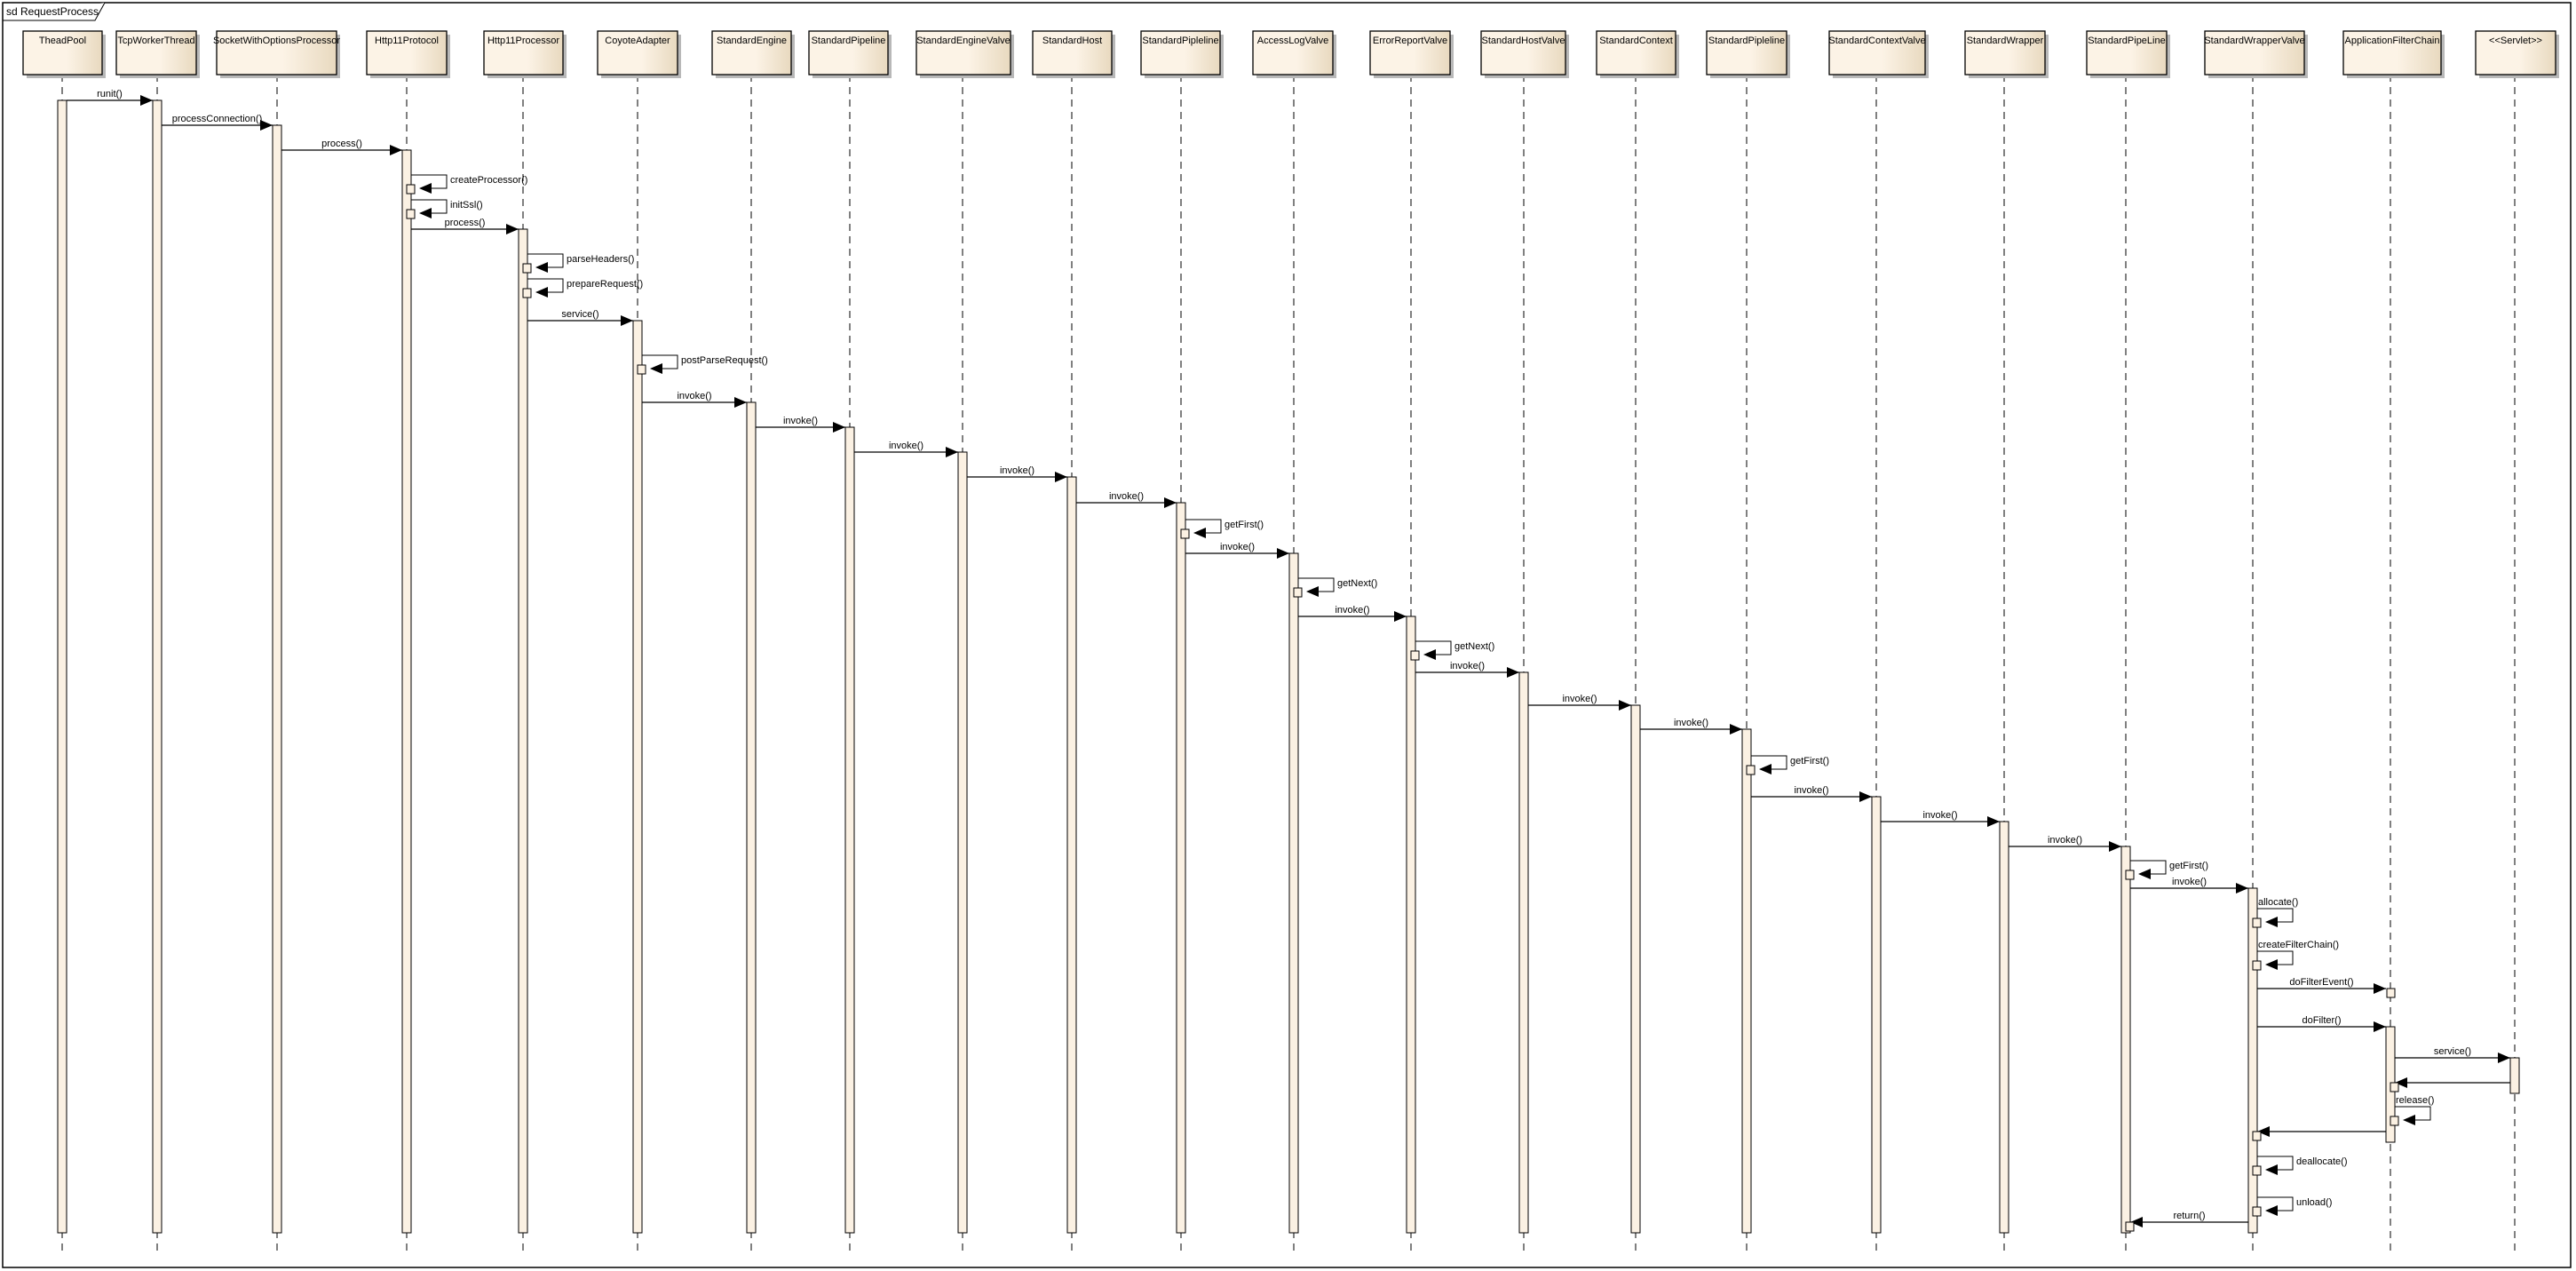 The width and height of the screenshot is (2576, 1271). Describe the element at coordinates (469, 182) in the screenshot. I see `self-message: createProcessor()` at that location.